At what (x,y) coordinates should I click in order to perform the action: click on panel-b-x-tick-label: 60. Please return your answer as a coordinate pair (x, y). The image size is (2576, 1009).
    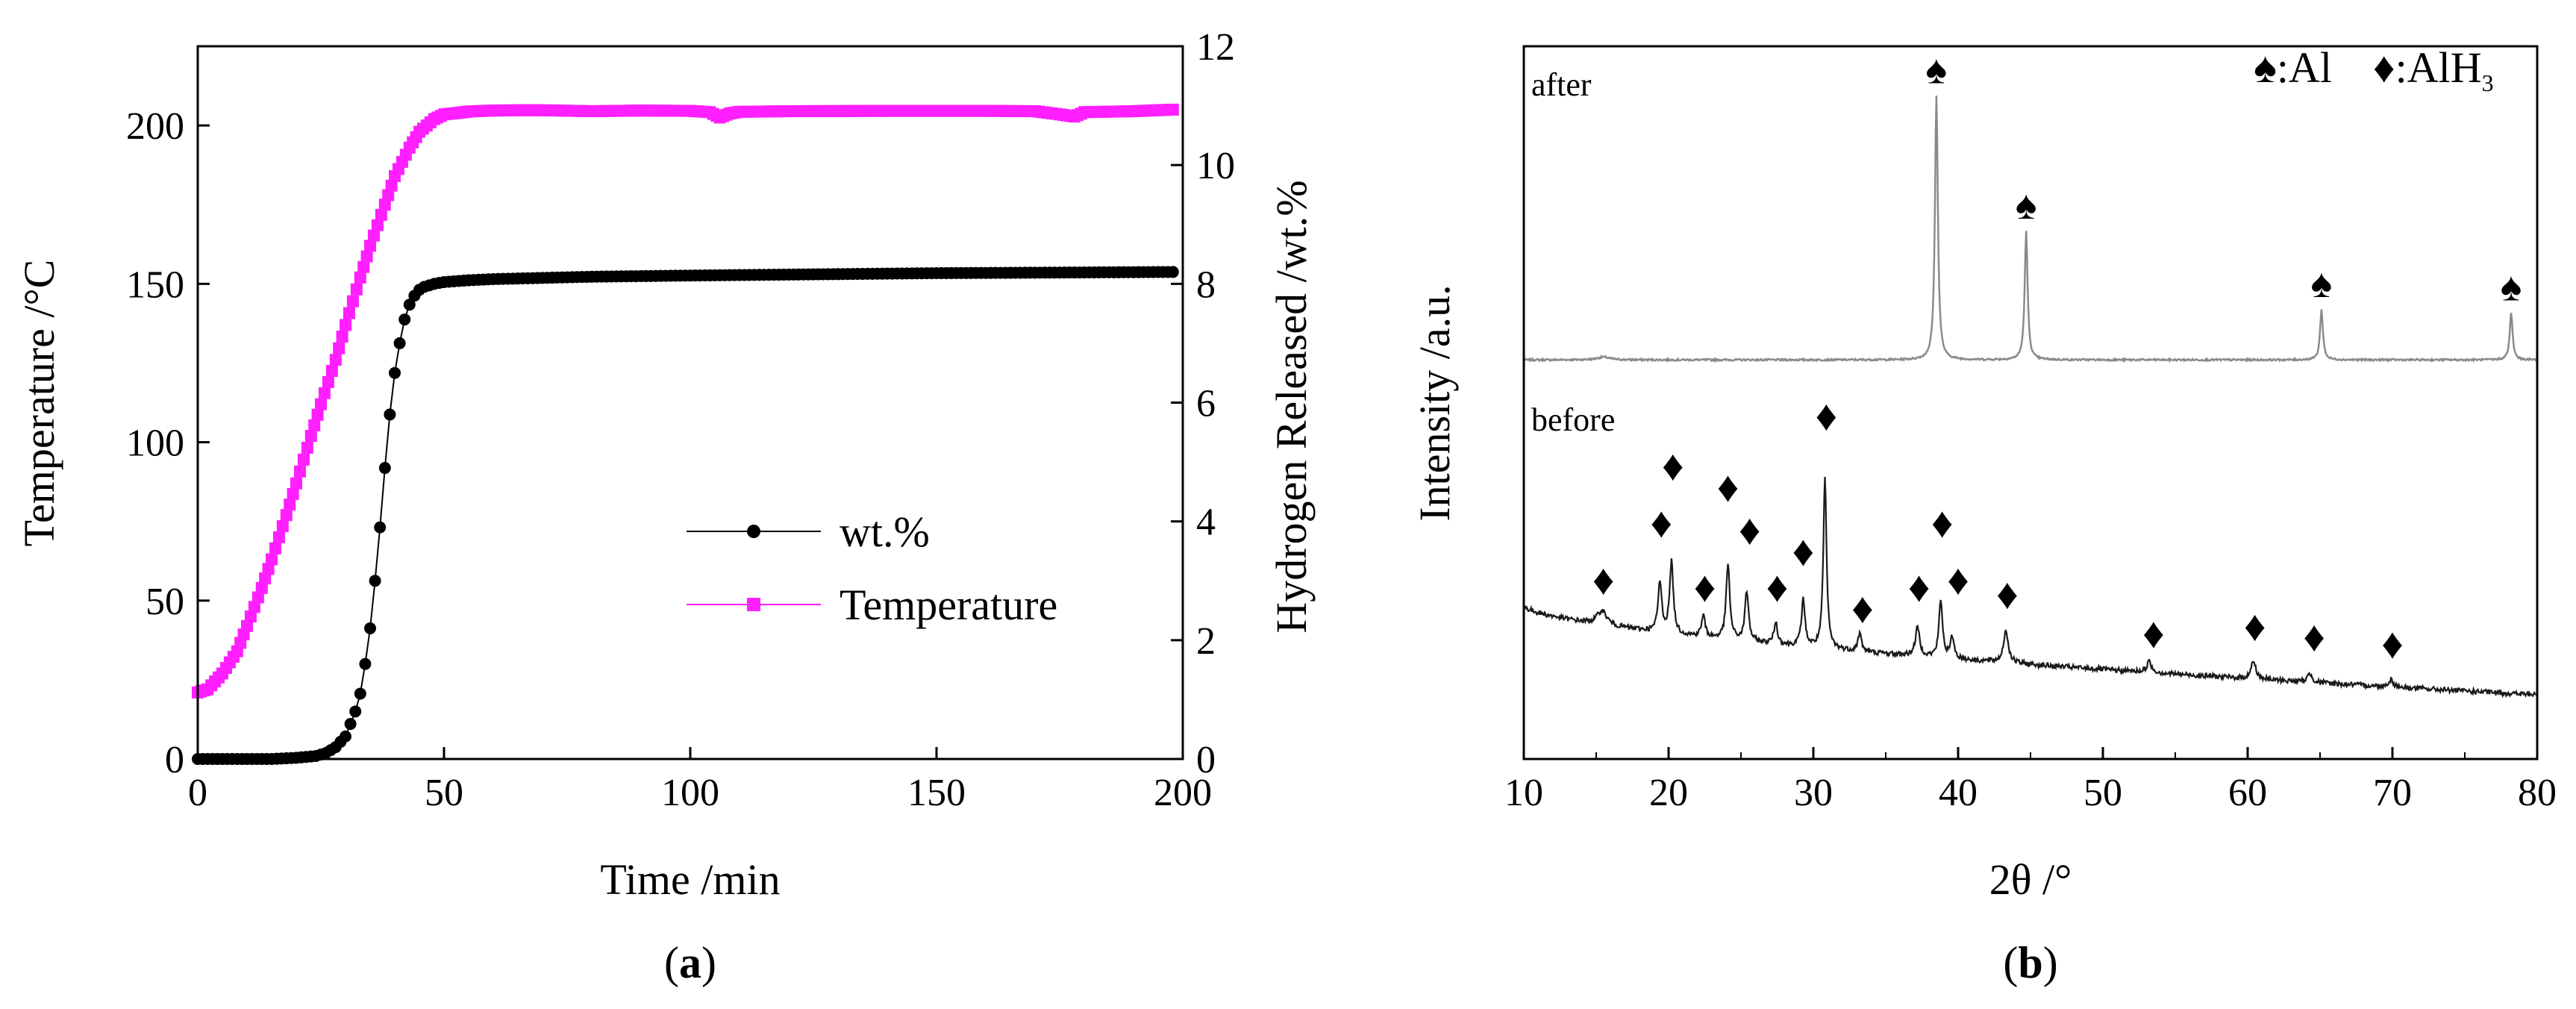
    Looking at the image, I should click on (2247, 793).